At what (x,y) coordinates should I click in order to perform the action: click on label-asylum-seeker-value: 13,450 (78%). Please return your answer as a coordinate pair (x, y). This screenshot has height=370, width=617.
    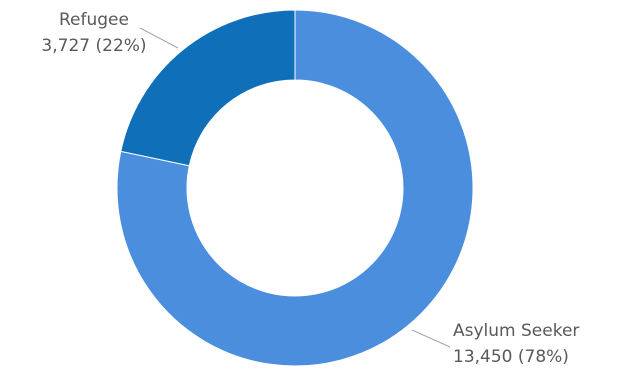
    Looking at the image, I should click on (511, 357).